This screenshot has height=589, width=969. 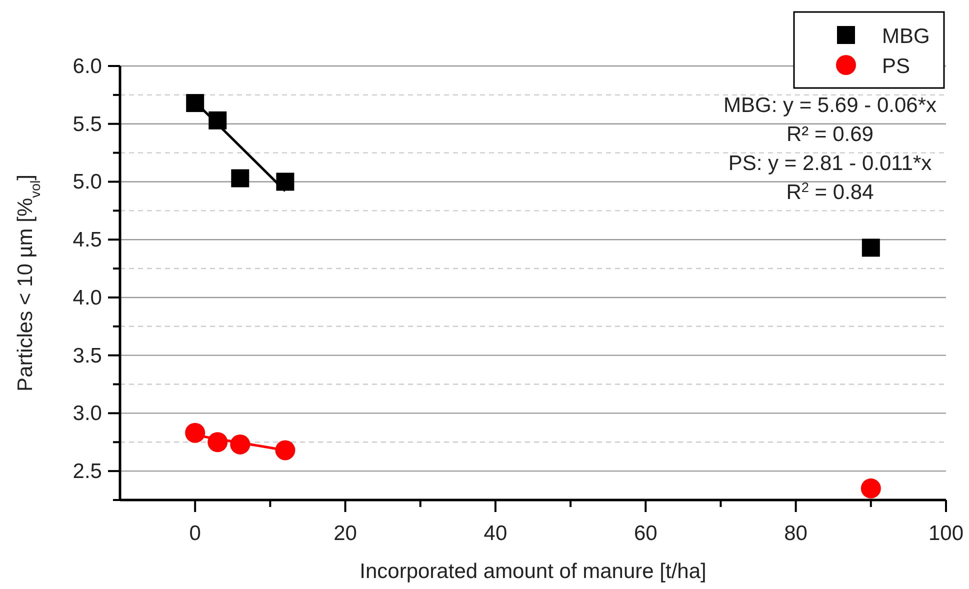 What do you see at coordinates (796, 533) in the screenshot?
I see `x-tick-label: 80` at bounding box center [796, 533].